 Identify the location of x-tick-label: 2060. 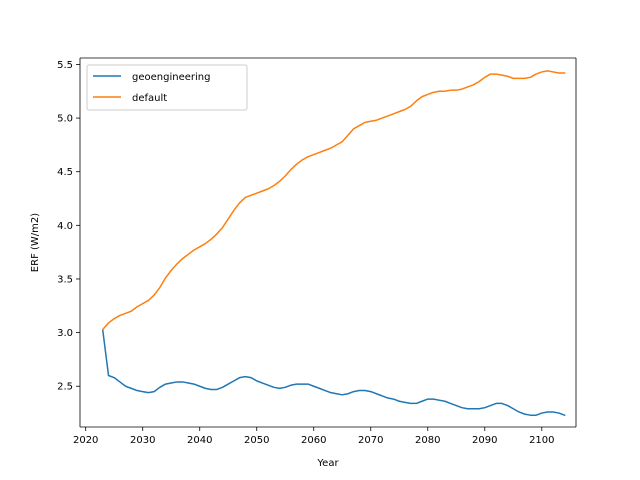
(313, 440).